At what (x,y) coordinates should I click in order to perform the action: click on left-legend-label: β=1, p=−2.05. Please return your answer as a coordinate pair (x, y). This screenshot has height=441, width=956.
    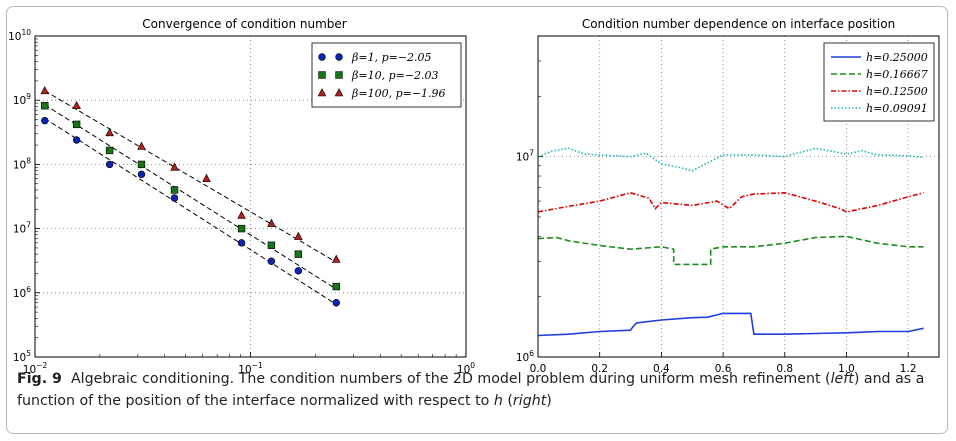
    Looking at the image, I should click on (391, 57).